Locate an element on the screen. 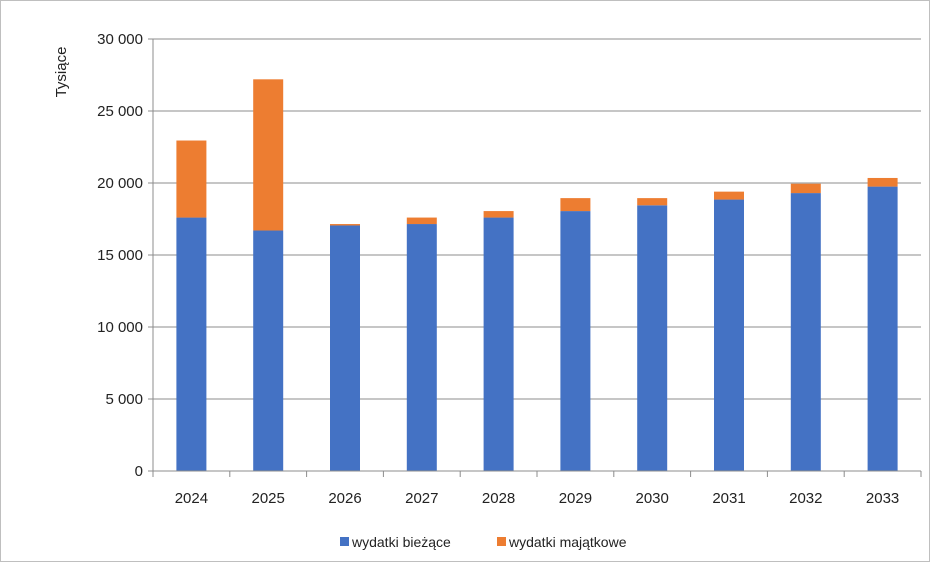  x-tick-label: 2026 is located at coordinates (344, 498).